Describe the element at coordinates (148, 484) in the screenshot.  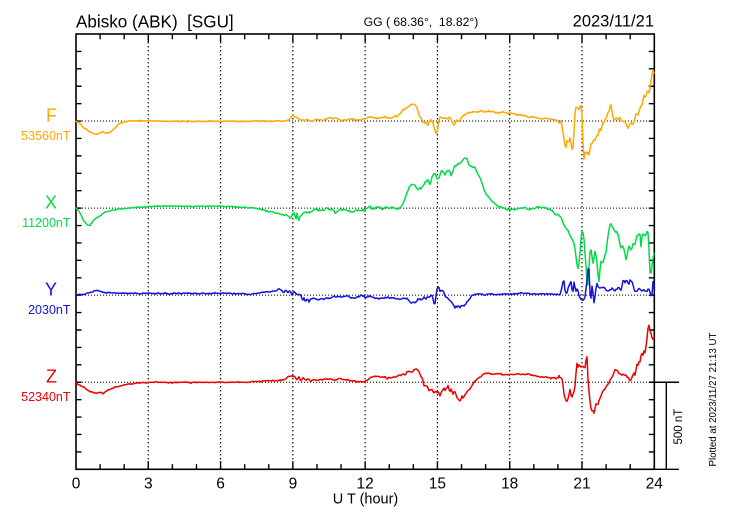
I see `svg-text: 3` at that location.